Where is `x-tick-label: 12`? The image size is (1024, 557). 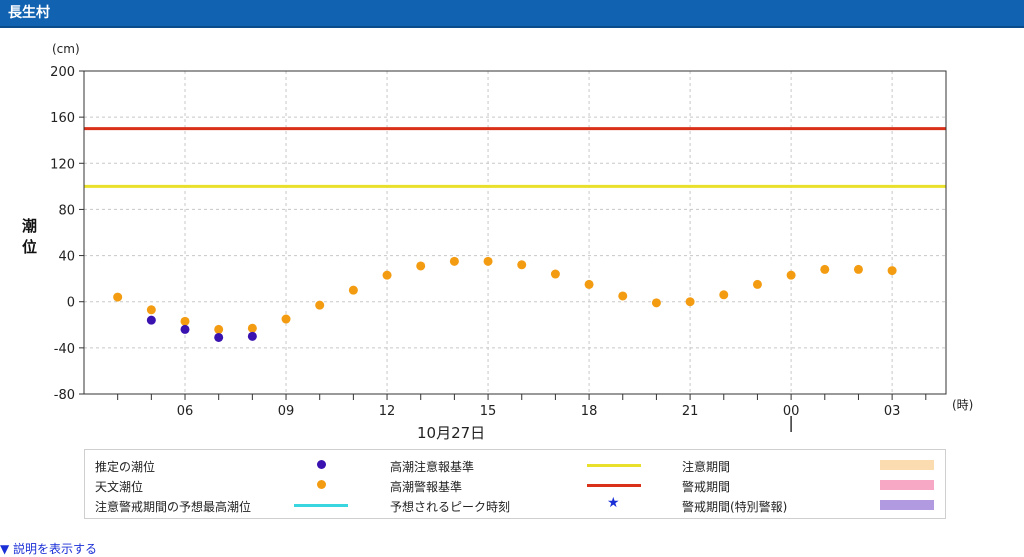
x-tick-label: 12 is located at coordinates (387, 411).